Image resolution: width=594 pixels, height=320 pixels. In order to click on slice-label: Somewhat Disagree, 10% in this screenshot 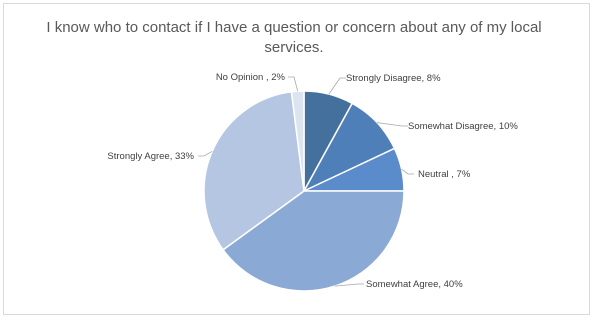, I will do `click(463, 126)`.